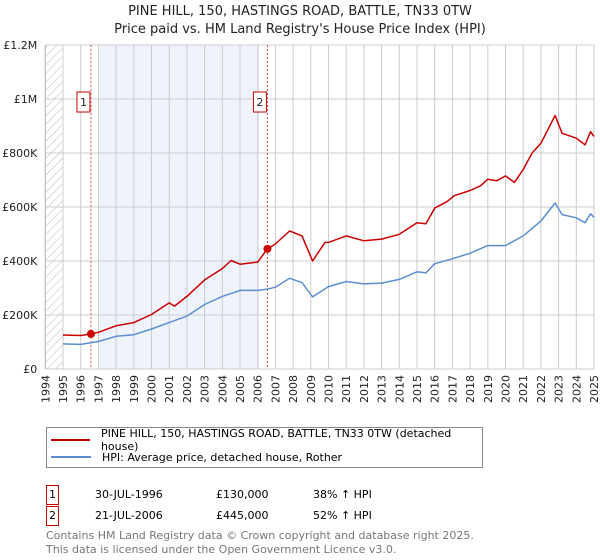 This screenshot has width=600, height=560. Describe the element at coordinates (52, 516) in the screenshot. I see `transaction-badge: 2` at that location.